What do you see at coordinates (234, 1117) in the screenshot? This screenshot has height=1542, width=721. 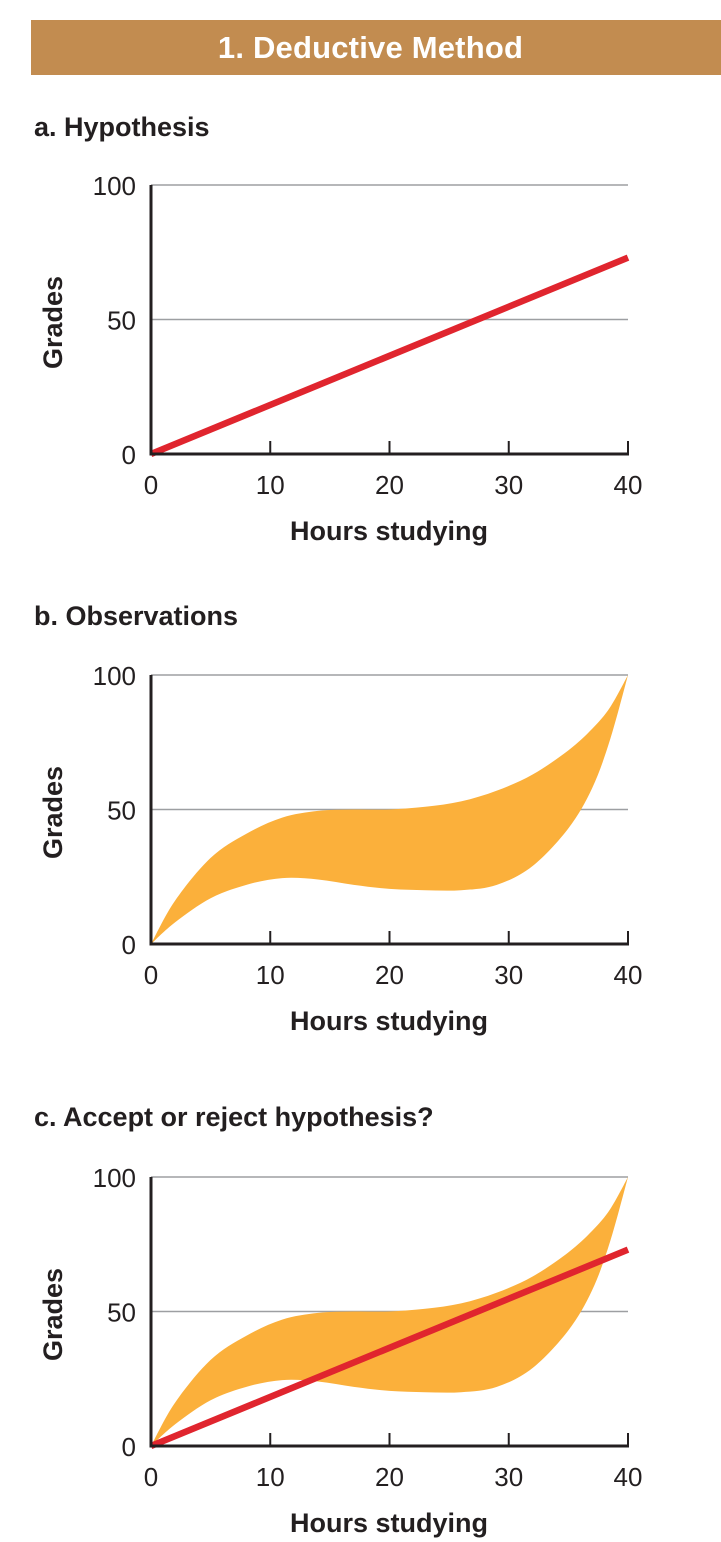 I see `panel-c-title: c. Accept or reject hypothesis?` at bounding box center [234, 1117].